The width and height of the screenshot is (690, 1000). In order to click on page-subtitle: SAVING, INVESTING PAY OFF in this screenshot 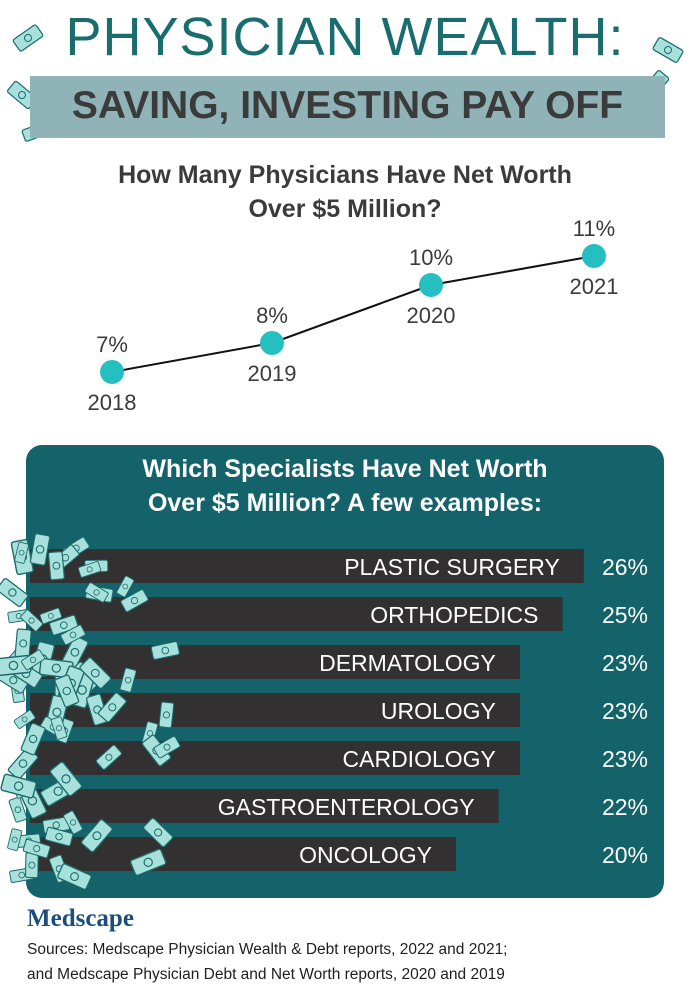, I will do `click(347, 105)`.